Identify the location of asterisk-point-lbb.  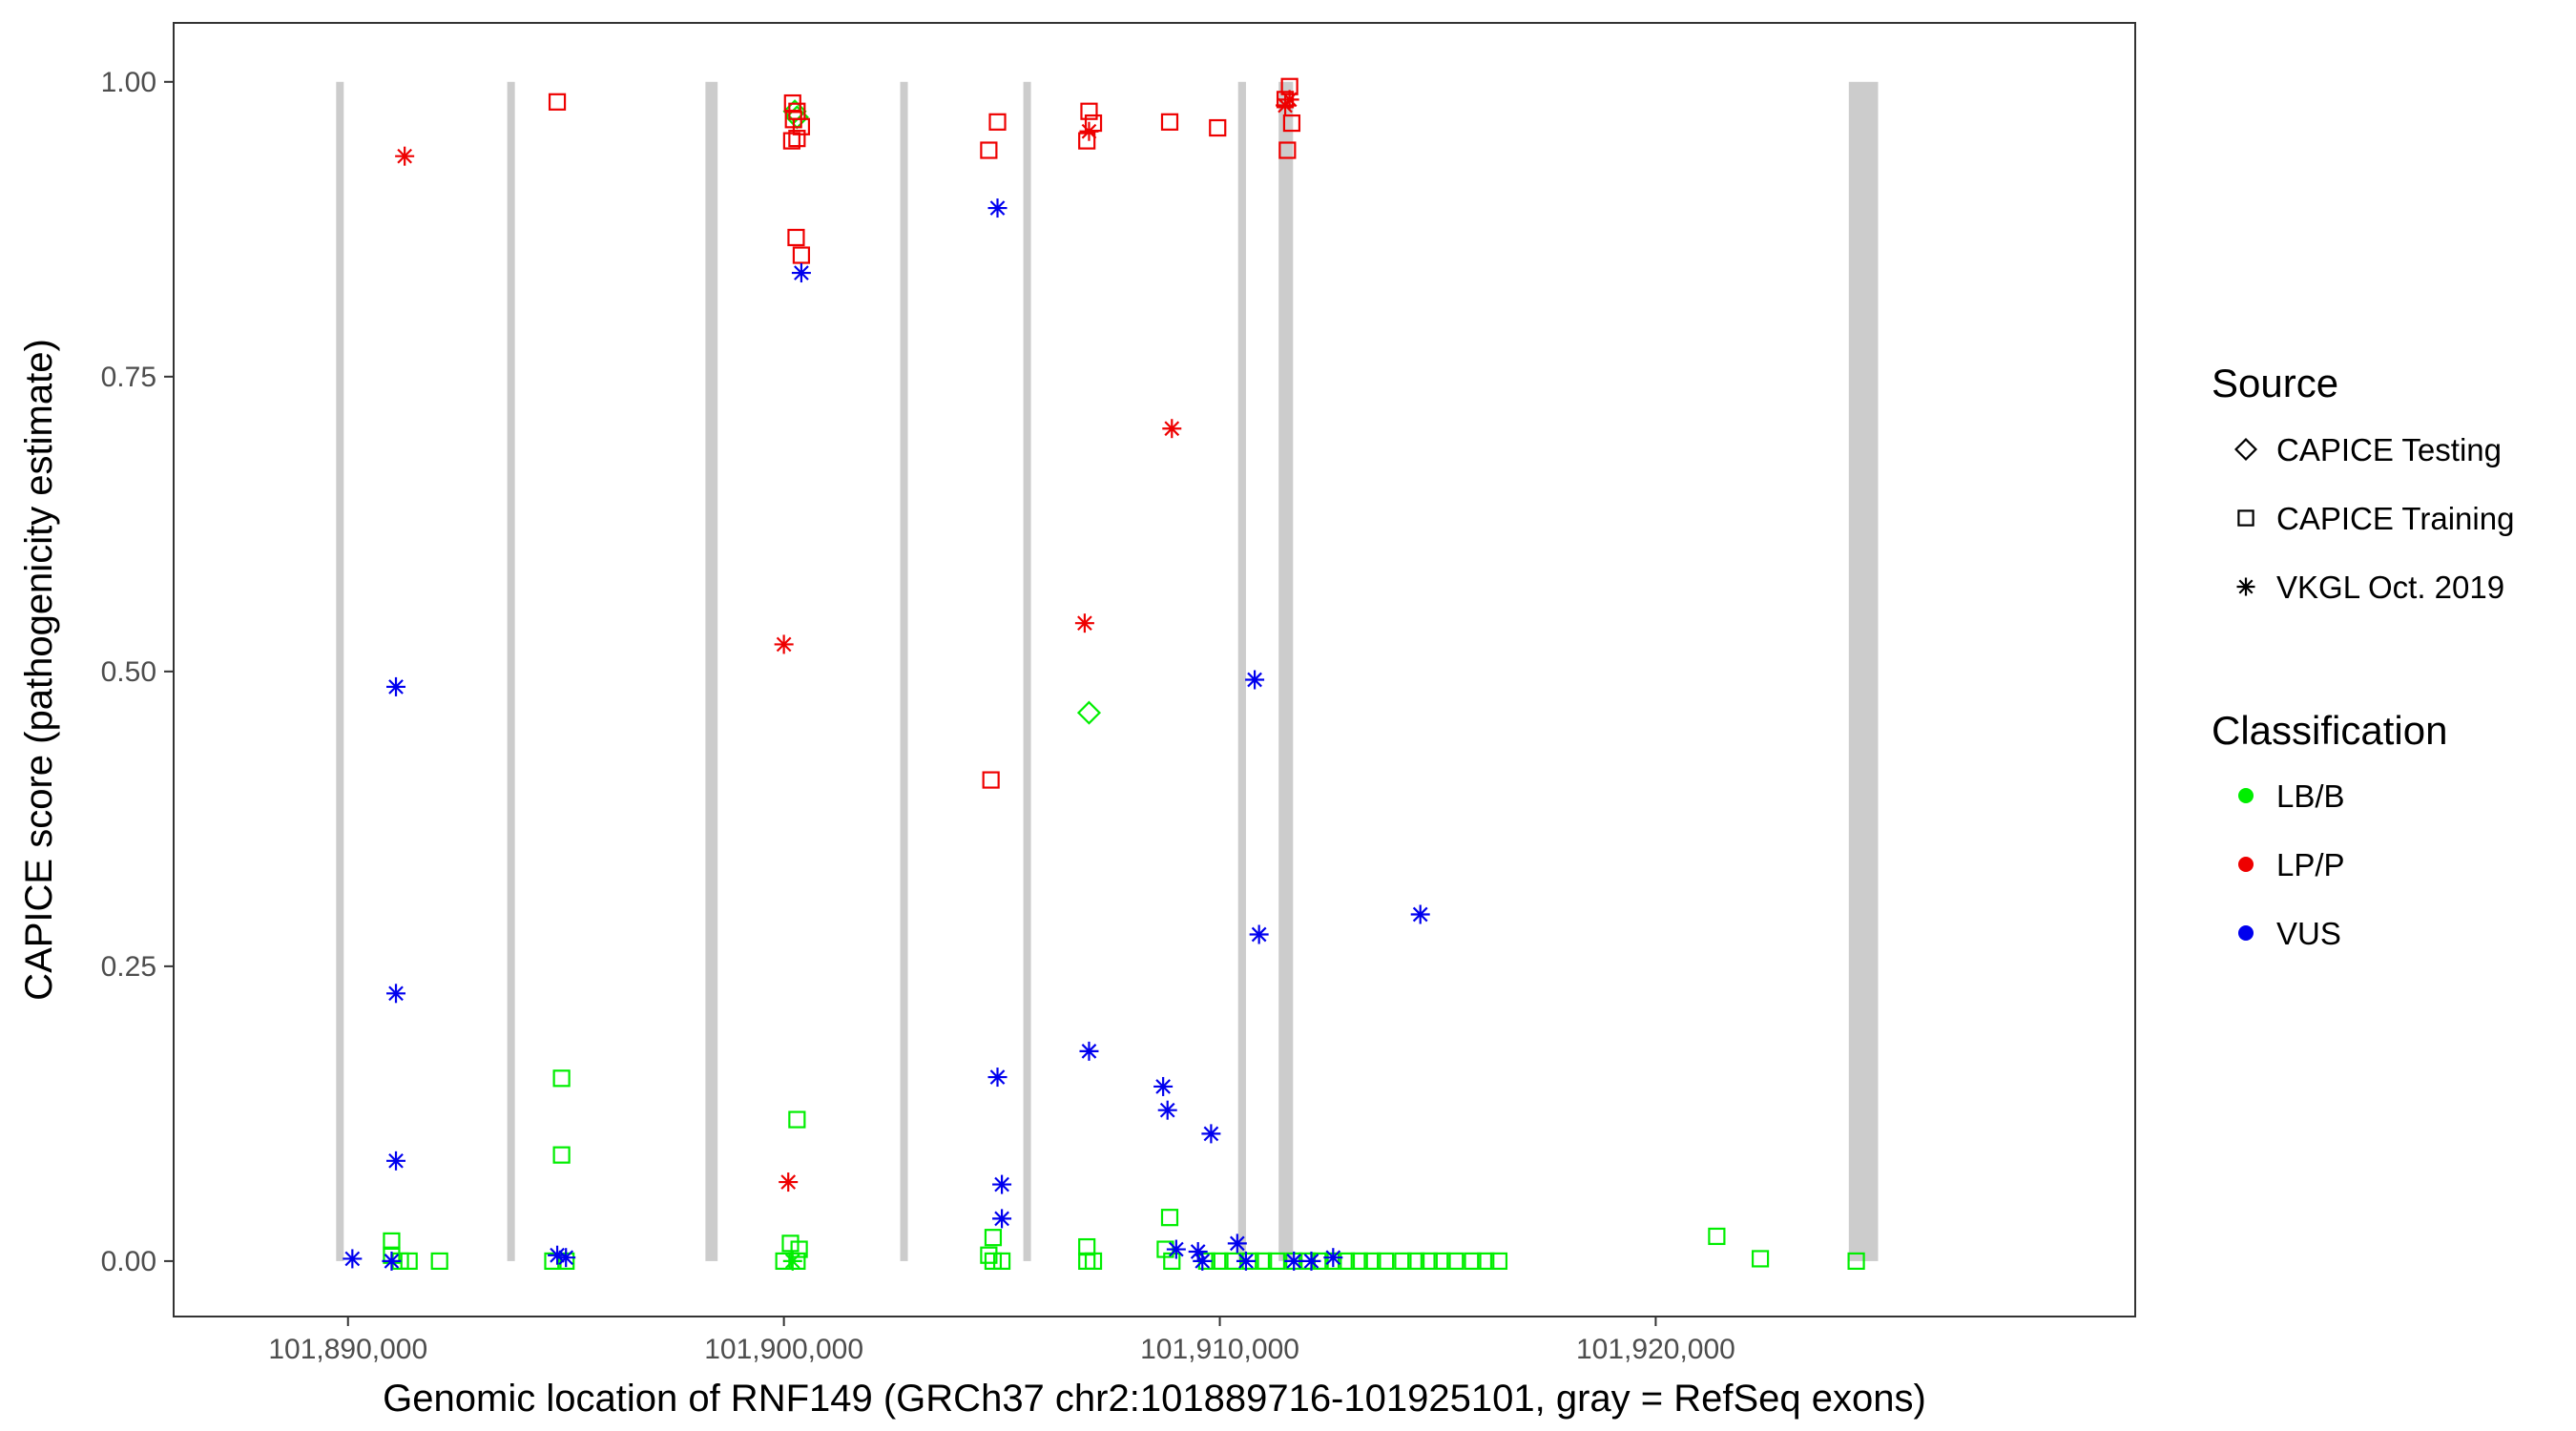
(792, 1261).